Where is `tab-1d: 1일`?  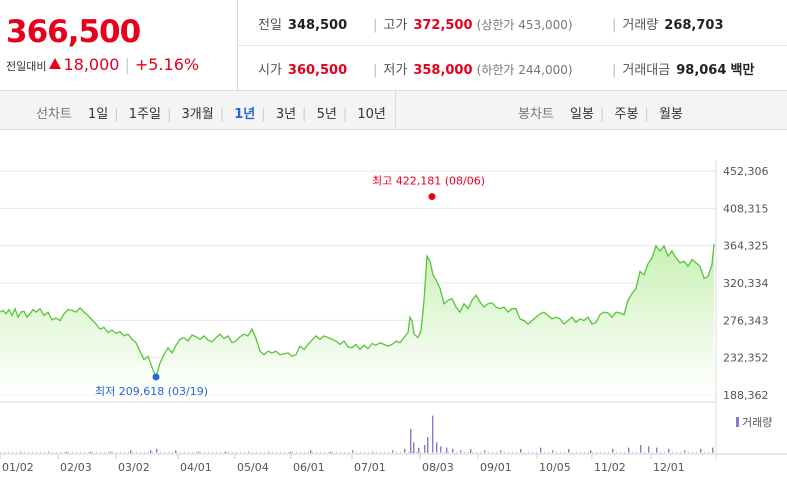 tab-1d: 1일 is located at coordinates (98, 114).